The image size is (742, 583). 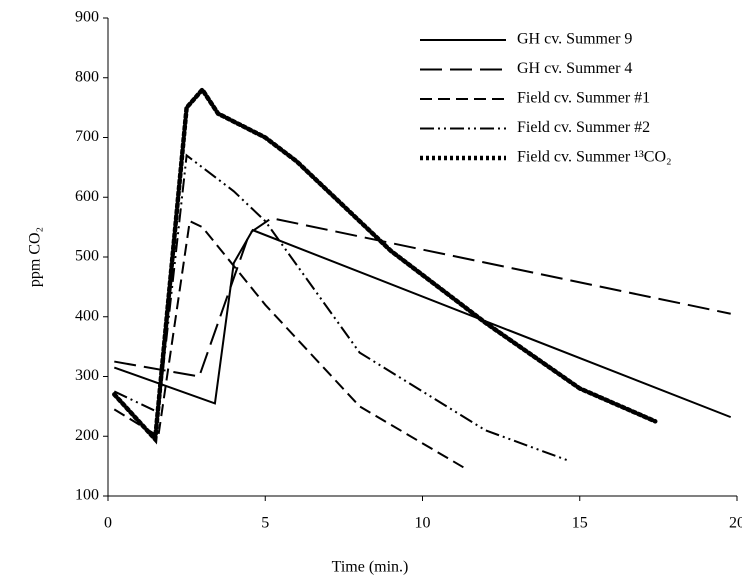 I want to click on y-tick-label: 300, so click(x=87, y=375).